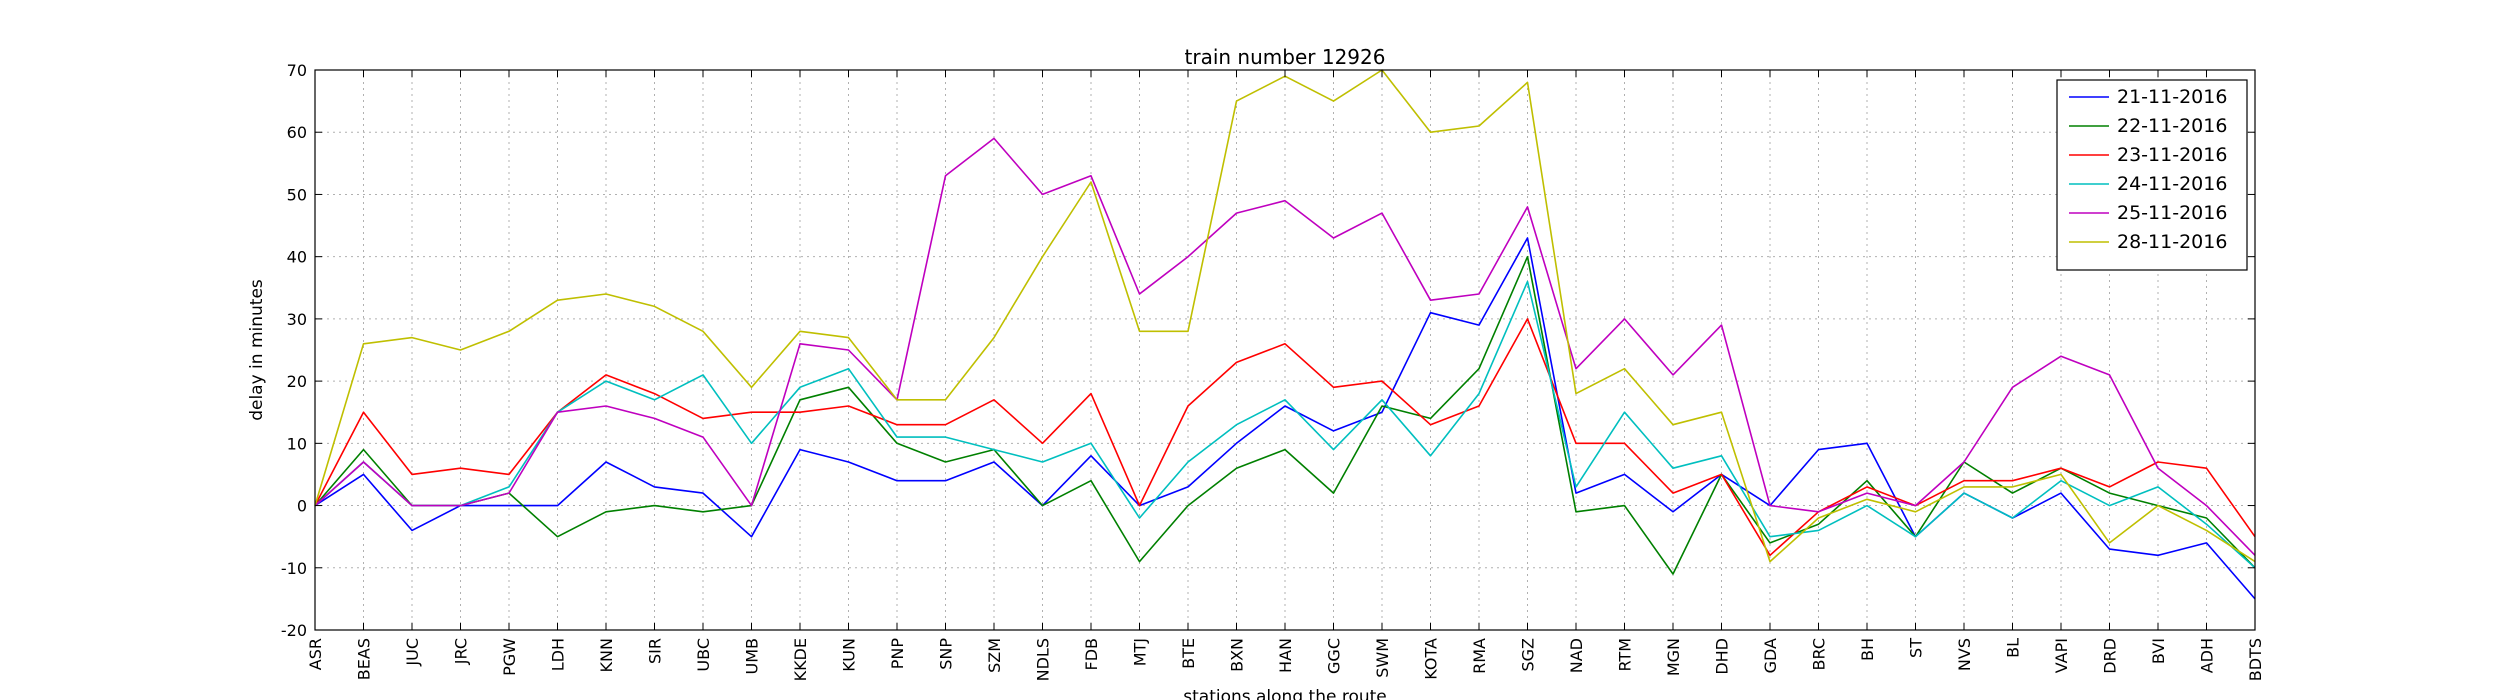  Describe the element at coordinates (1043, 659) in the screenshot. I see `x-tick-label: NDLS` at that location.